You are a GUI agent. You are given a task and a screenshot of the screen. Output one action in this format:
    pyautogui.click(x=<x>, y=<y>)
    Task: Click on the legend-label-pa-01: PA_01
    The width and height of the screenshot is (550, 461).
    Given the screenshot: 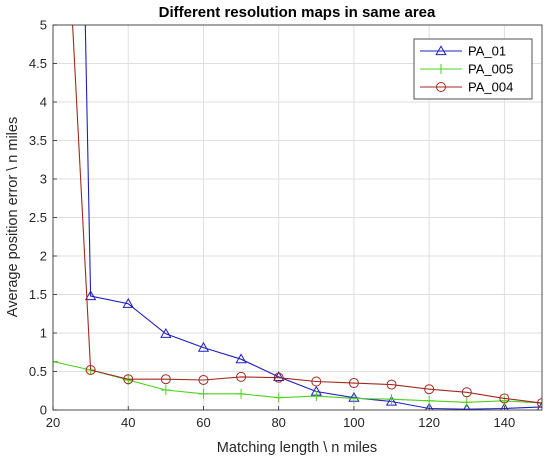 What is the action you would take?
    pyautogui.click(x=487, y=51)
    